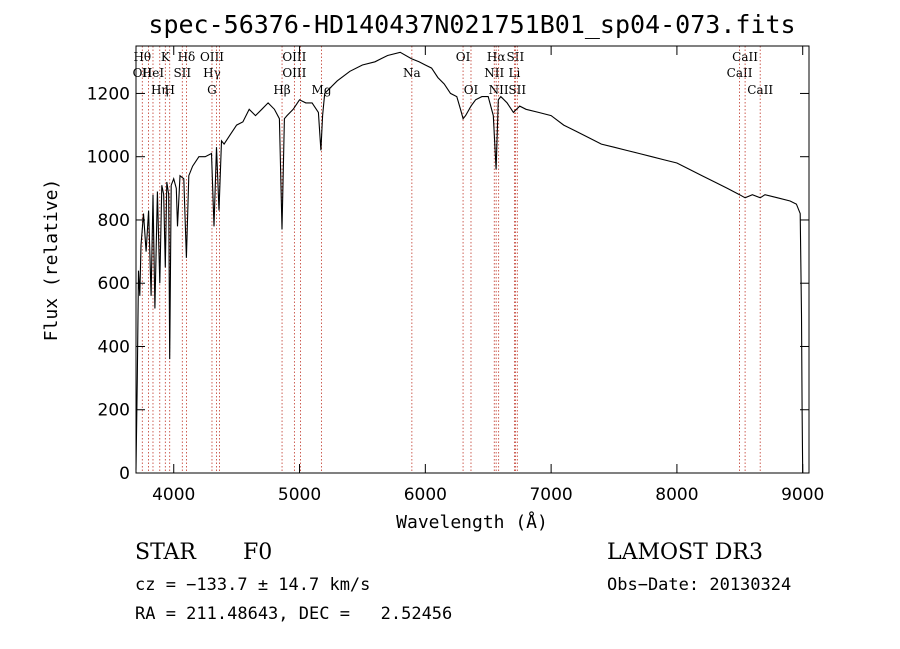 The width and height of the screenshot is (900, 649). Describe the element at coordinates (108, 158) in the screenshot. I see `y-tick-label: 1000` at that location.